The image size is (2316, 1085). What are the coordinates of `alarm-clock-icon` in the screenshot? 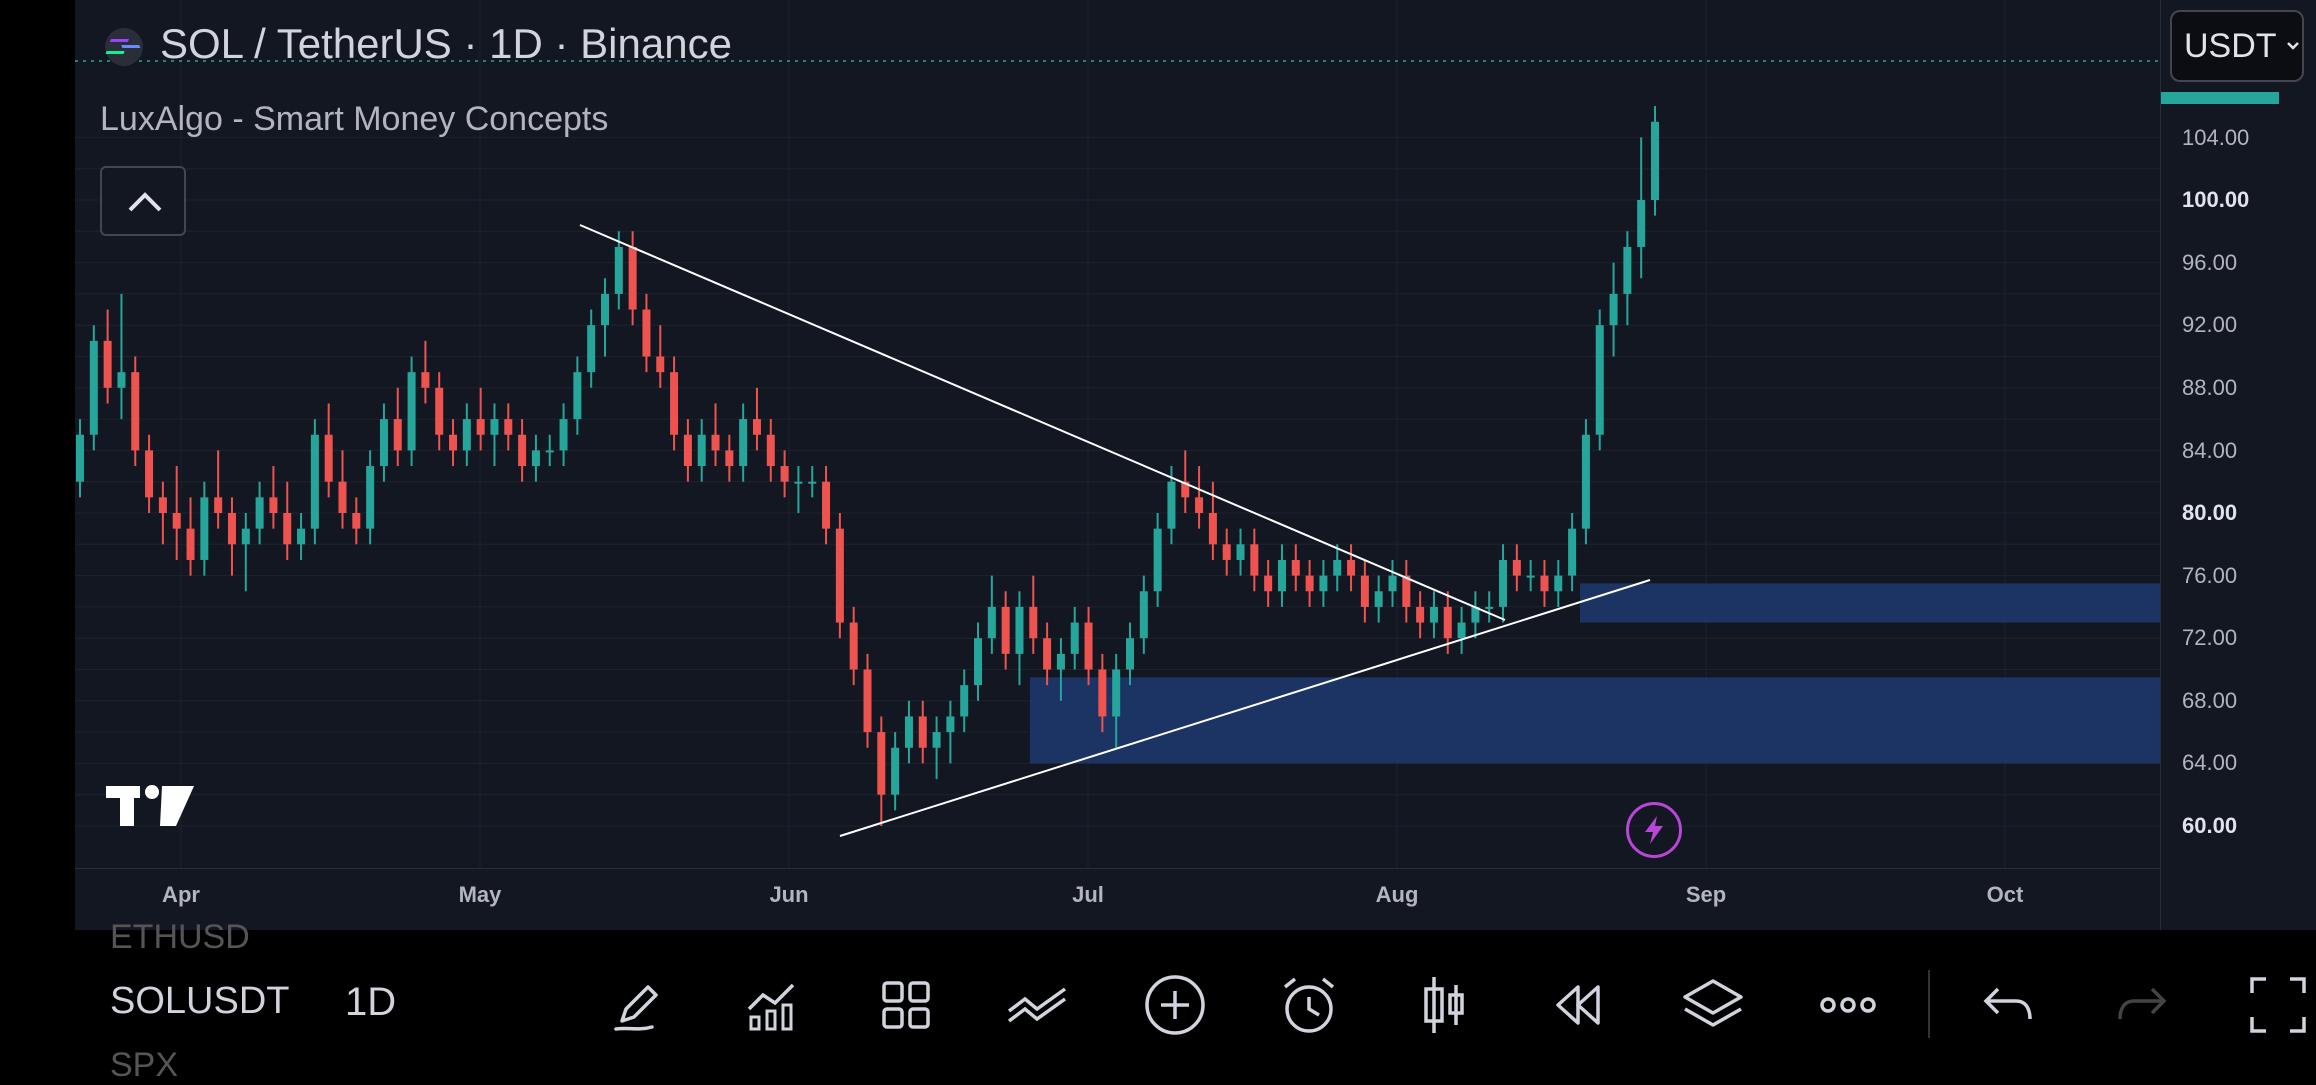 It's located at (1309, 1005).